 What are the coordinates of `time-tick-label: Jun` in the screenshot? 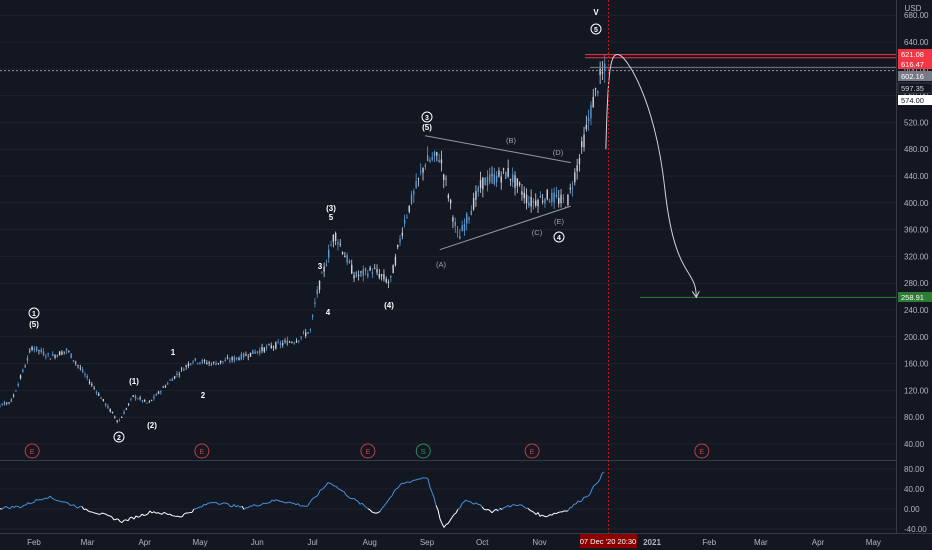 It's located at (257, 542).